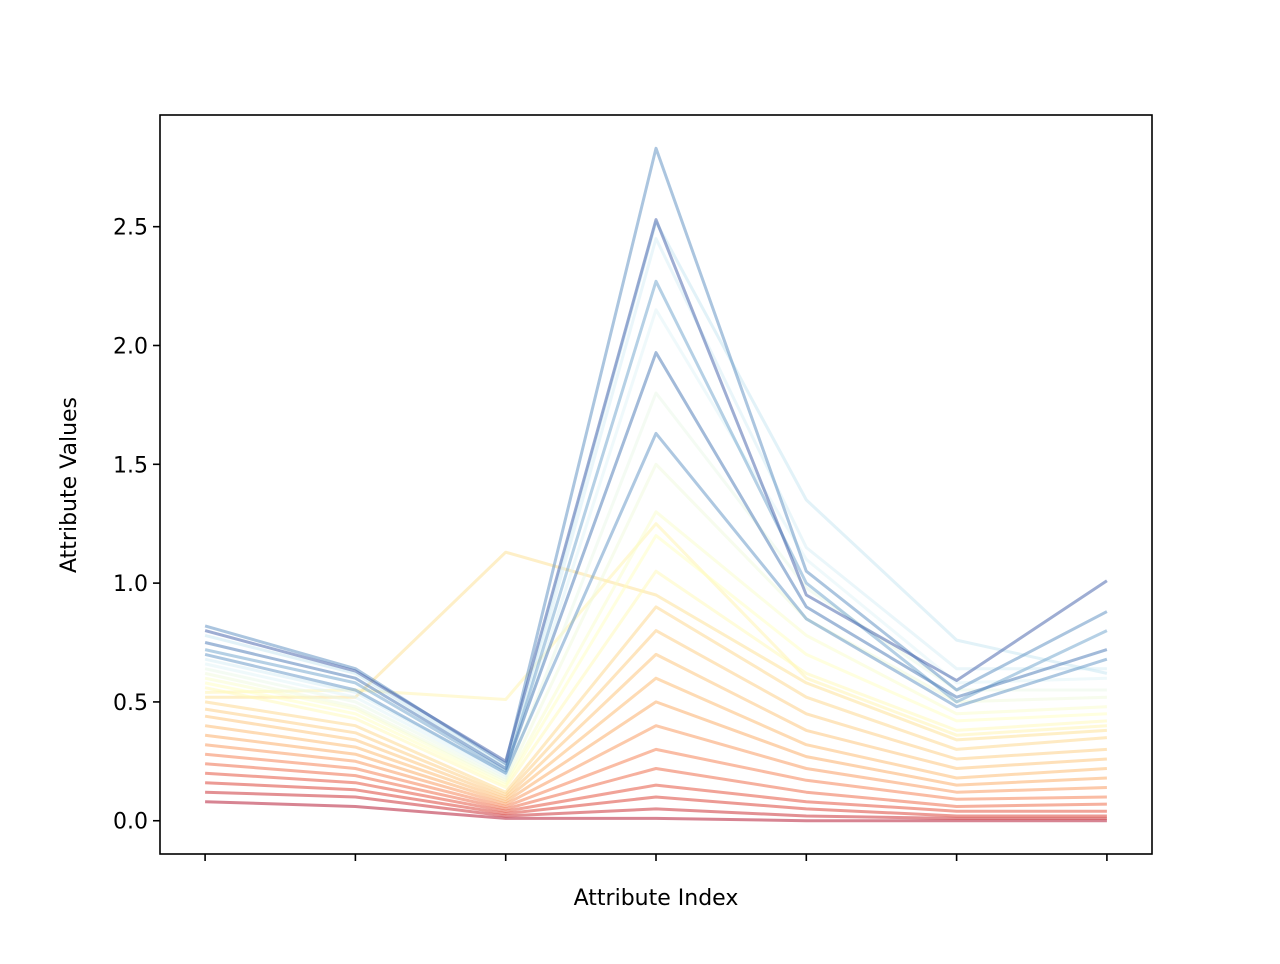 The width and height of the screenshot is (1280, 964). What do you see at coordinates (130, 465) in the screenshot?
I see `y-tick-label: 1.5` at bounding box center [130, 465].